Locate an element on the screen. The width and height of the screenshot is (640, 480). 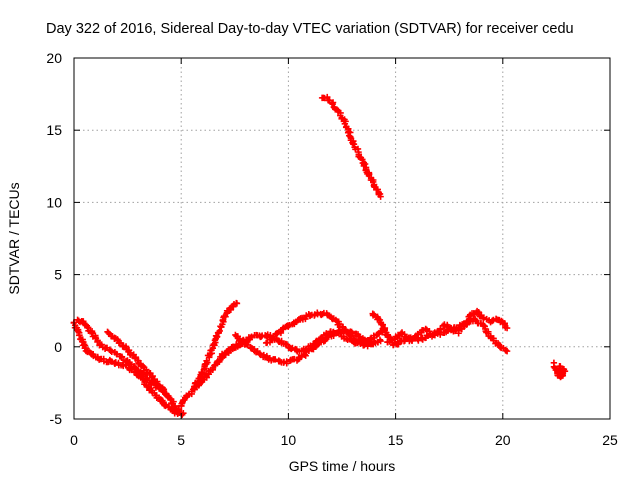
y-tick-label: 0 is located at coordinates (58, 347).